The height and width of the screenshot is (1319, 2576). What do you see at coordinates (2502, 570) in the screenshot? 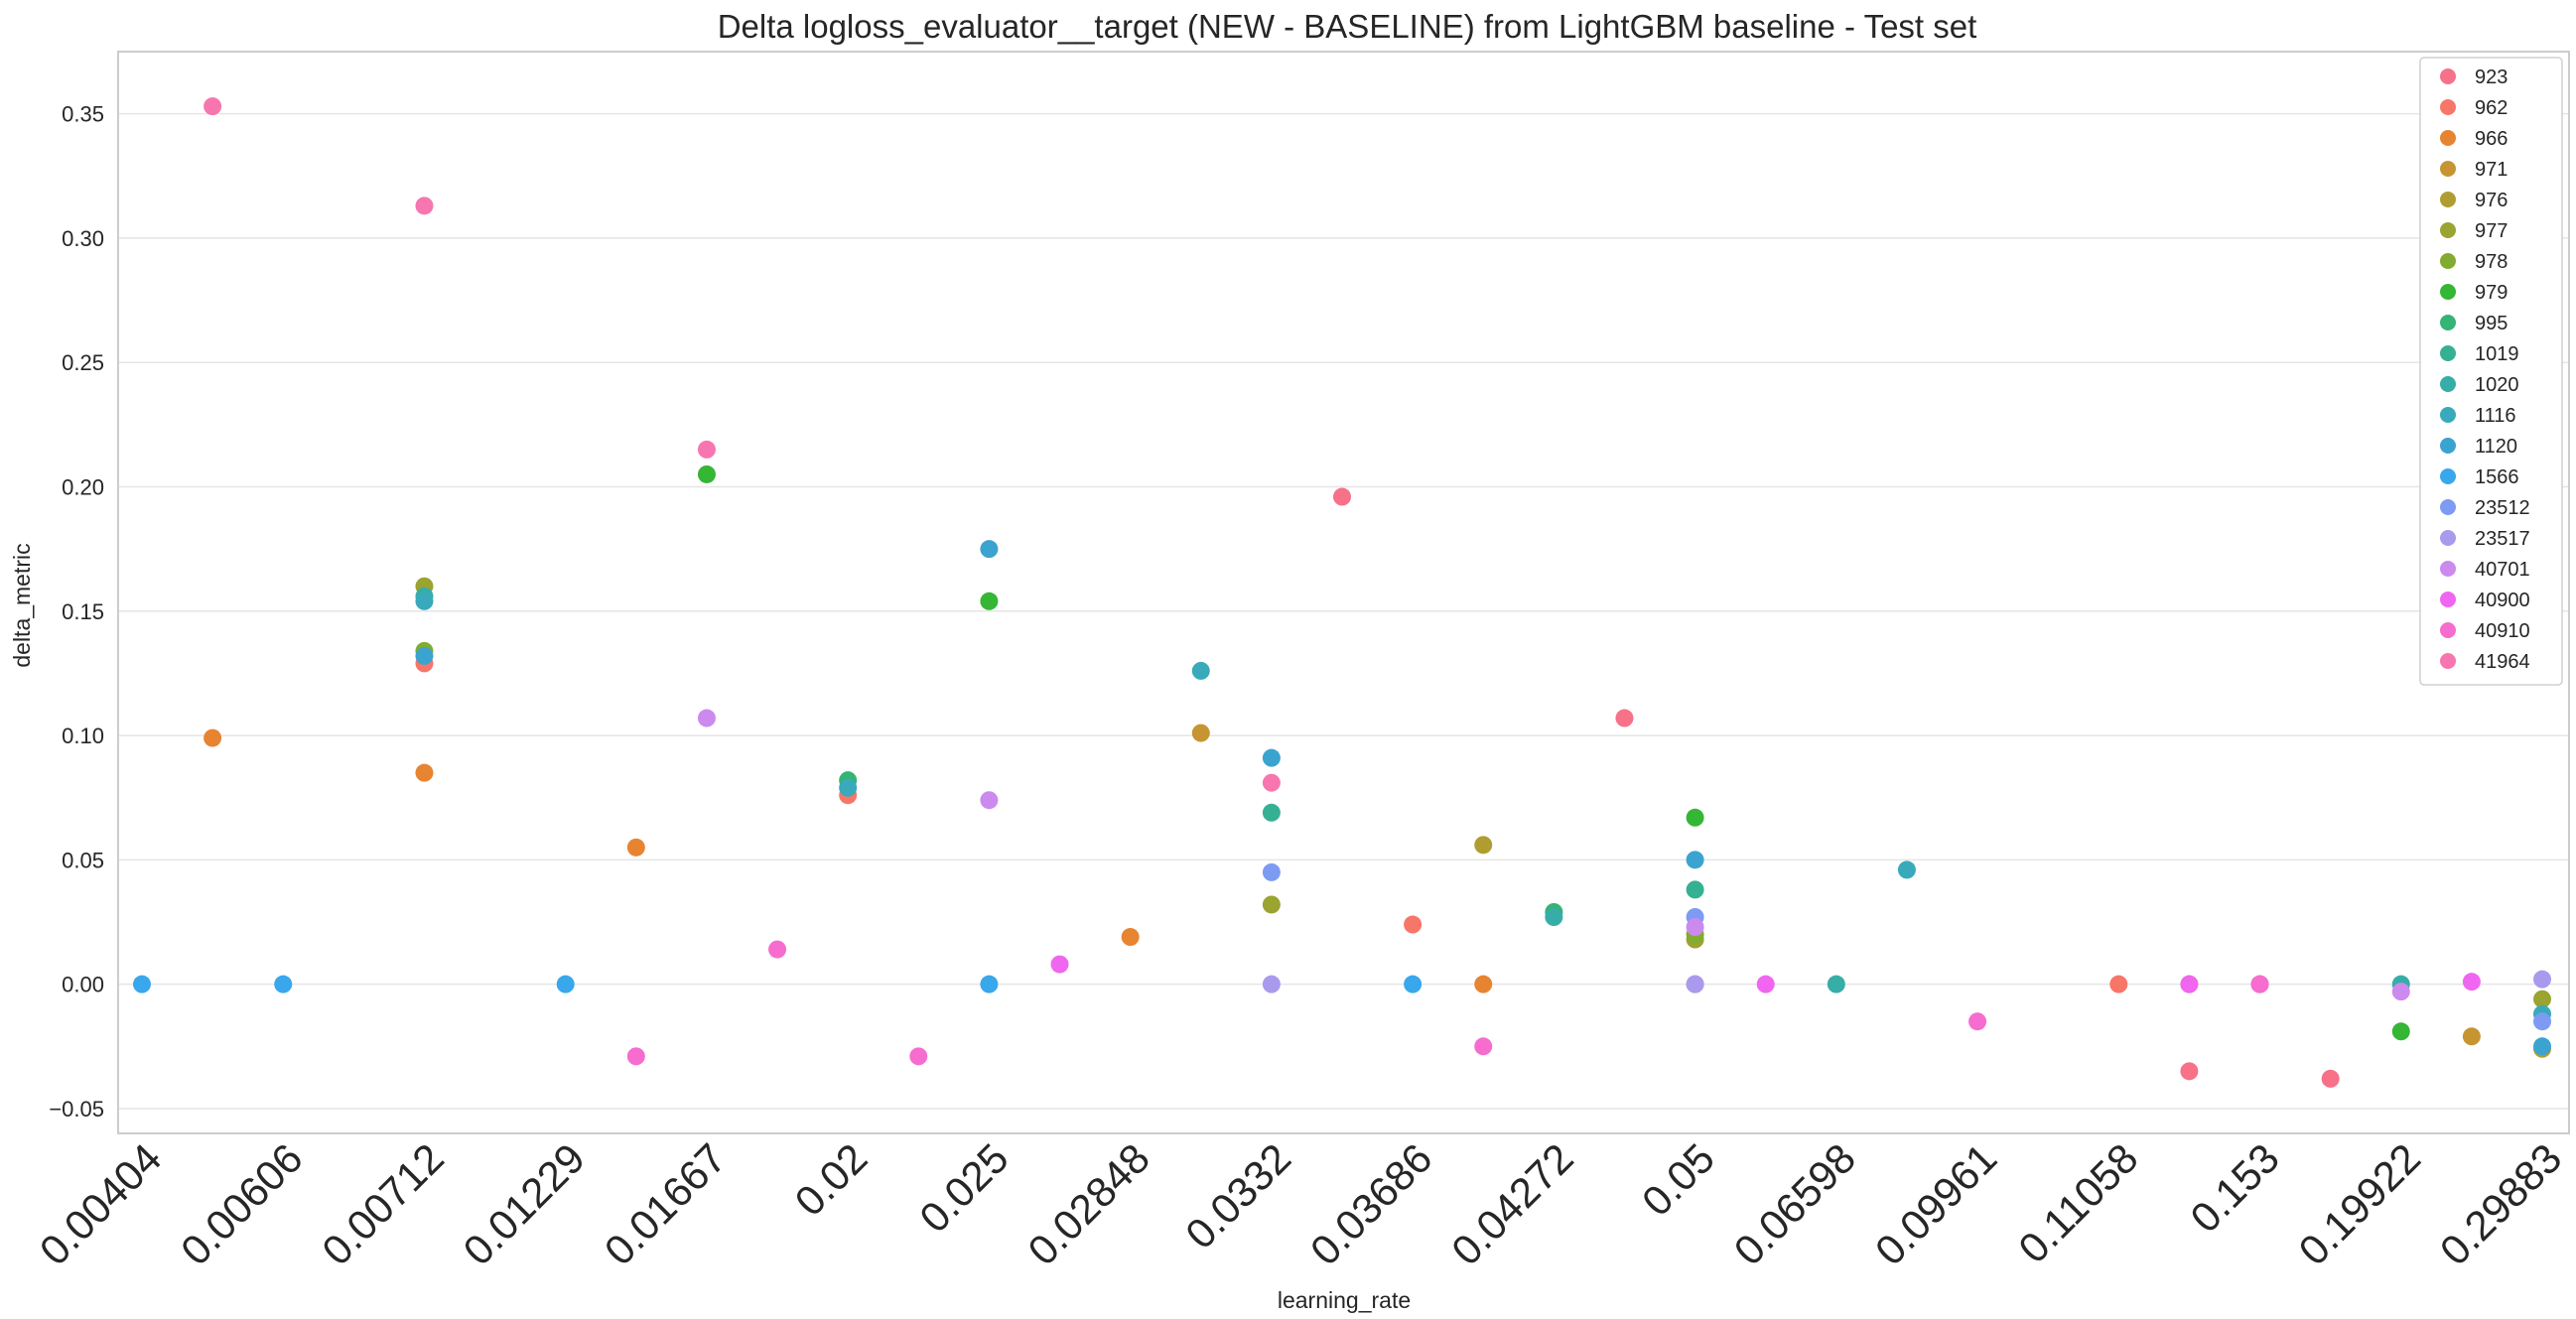
I see `legend-label: 40701` at bounding box center [2502, 570].